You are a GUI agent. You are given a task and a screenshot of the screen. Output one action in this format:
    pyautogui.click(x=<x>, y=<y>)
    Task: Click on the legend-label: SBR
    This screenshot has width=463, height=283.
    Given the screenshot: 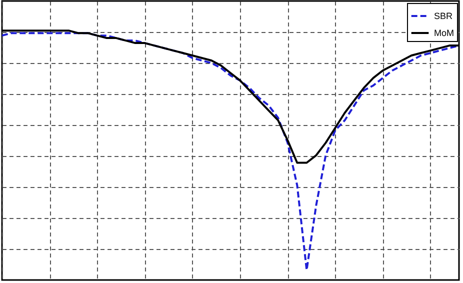 What is the action you would take?
    pyautogui.click(x=444, y=16)
    